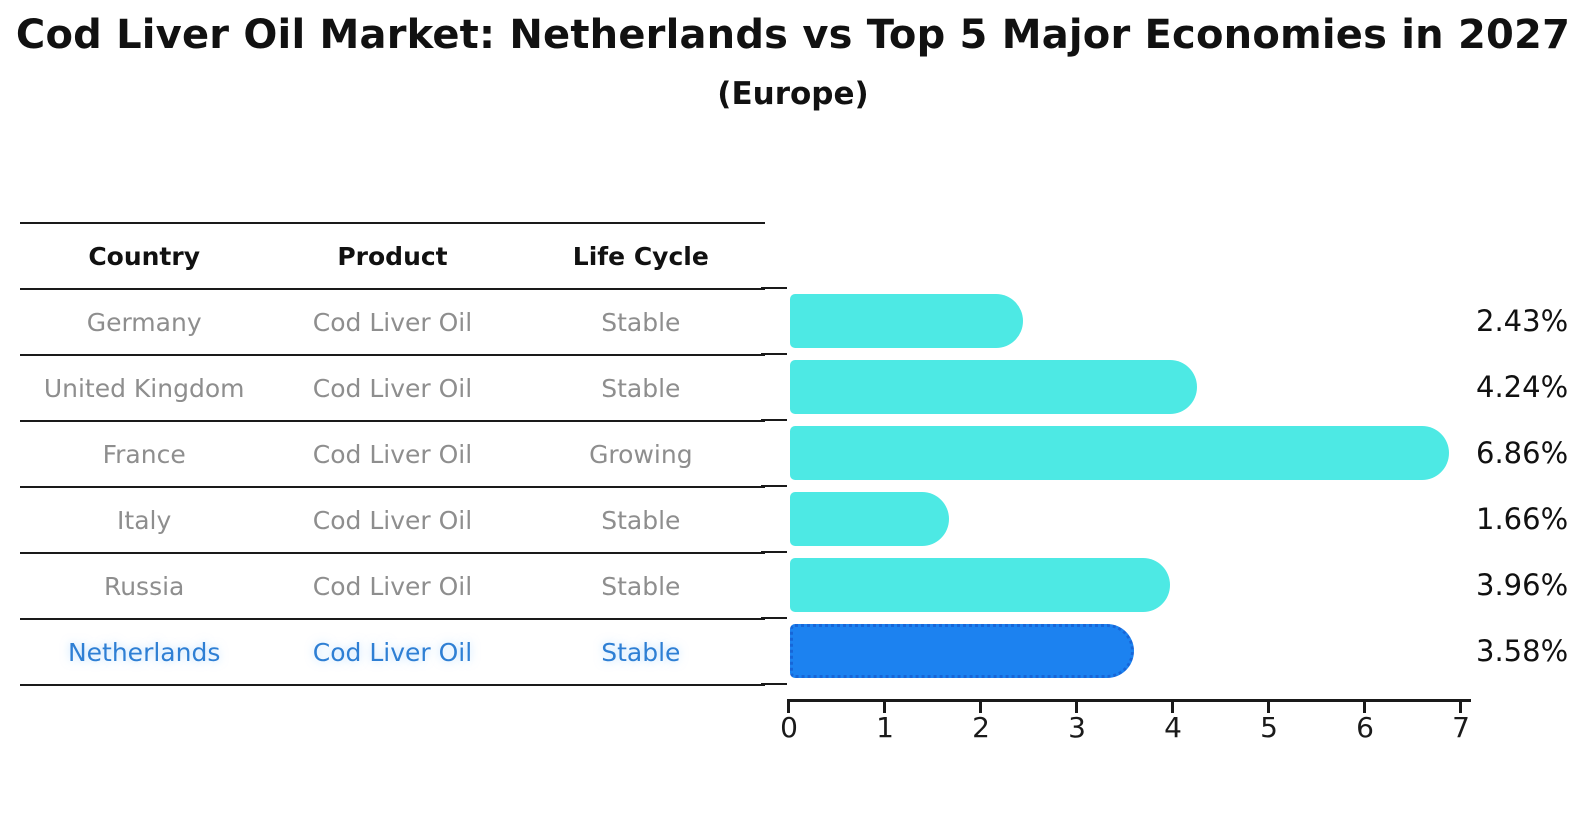 The width and height of the screenshot is (1586, 823). I want to click on x-tick-label-1: 1, so click(885, 727).